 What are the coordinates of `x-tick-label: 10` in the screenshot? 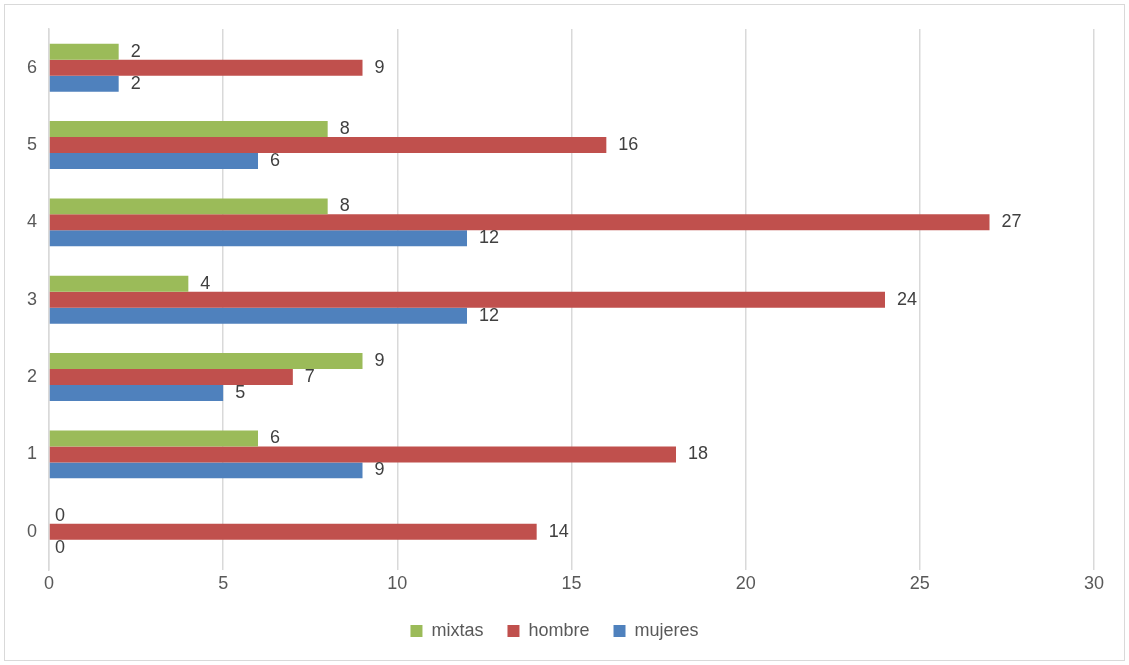 It's located at (397, 583).